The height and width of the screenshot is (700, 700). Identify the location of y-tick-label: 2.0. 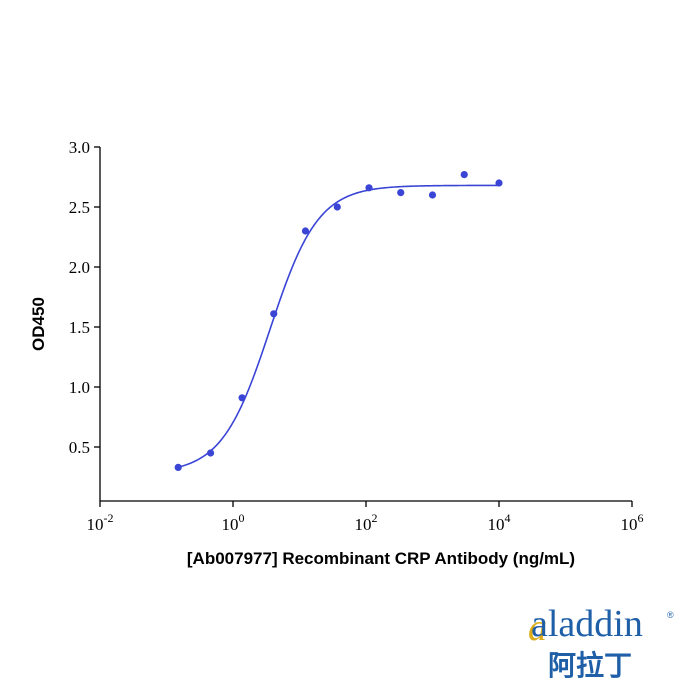
(79, 267).